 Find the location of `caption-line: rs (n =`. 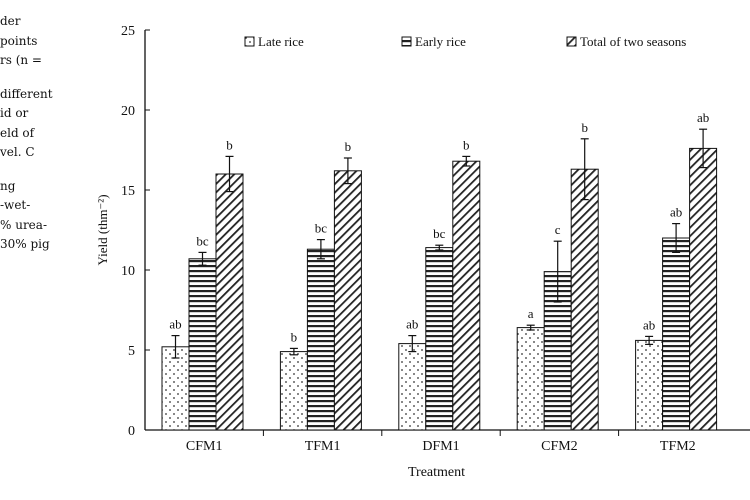

caption-line: rs (n = is located at coordinates (21, 60).